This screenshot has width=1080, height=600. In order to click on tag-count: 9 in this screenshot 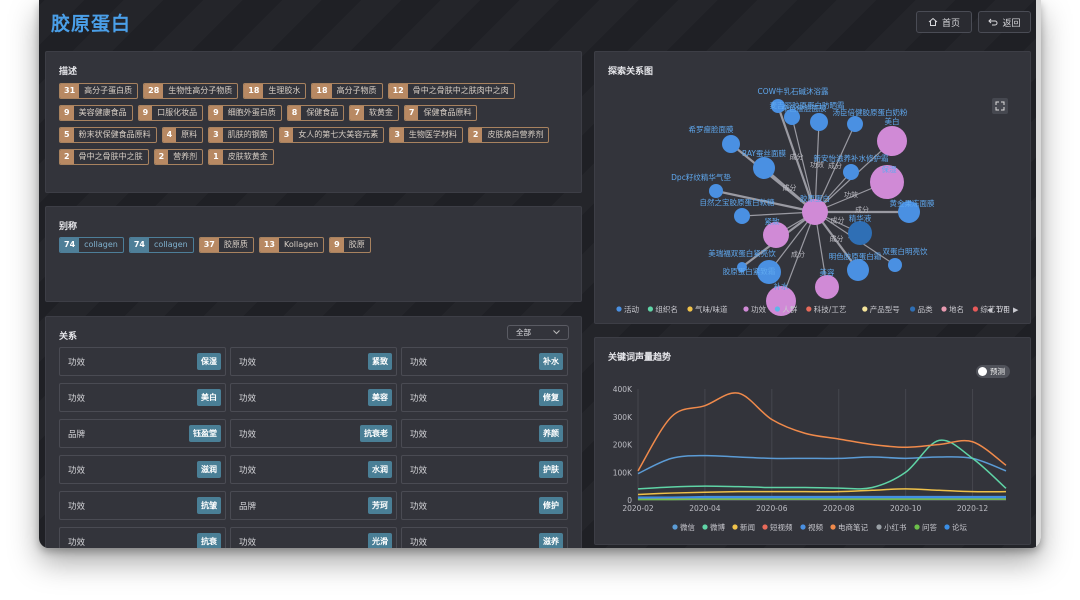, I will do `click(337, 245)`.